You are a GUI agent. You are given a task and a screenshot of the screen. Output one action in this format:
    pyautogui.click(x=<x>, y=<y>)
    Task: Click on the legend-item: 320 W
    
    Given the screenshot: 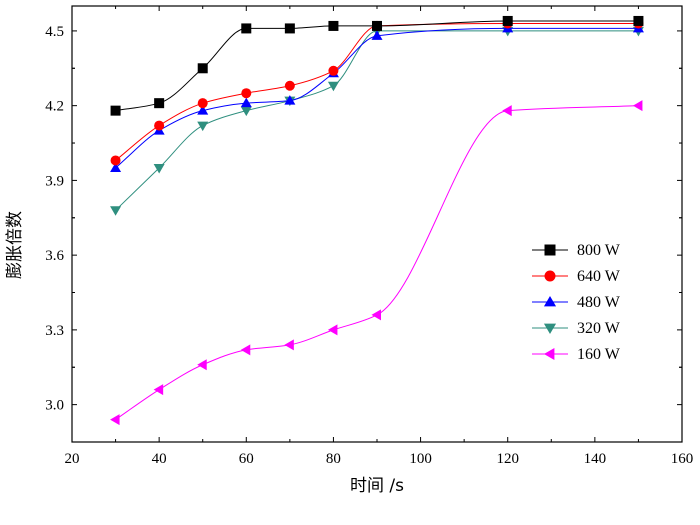 What is the action you would take?
    pyautogui.click(x=576, y=328)
    